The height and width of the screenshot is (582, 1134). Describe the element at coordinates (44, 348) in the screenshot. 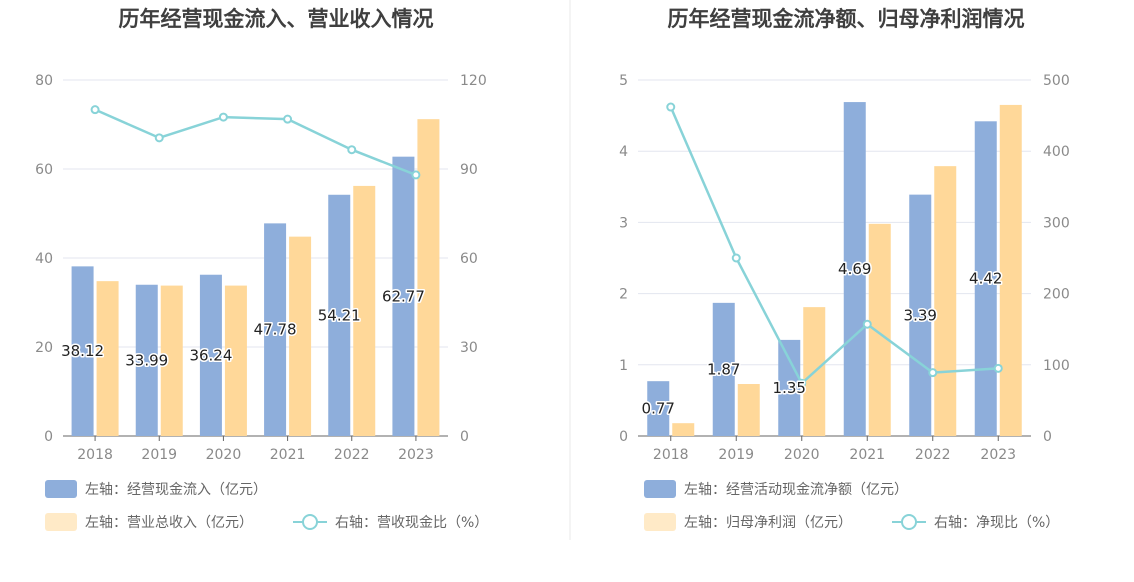

I see `left-axis-tick-label: 20` at that location.